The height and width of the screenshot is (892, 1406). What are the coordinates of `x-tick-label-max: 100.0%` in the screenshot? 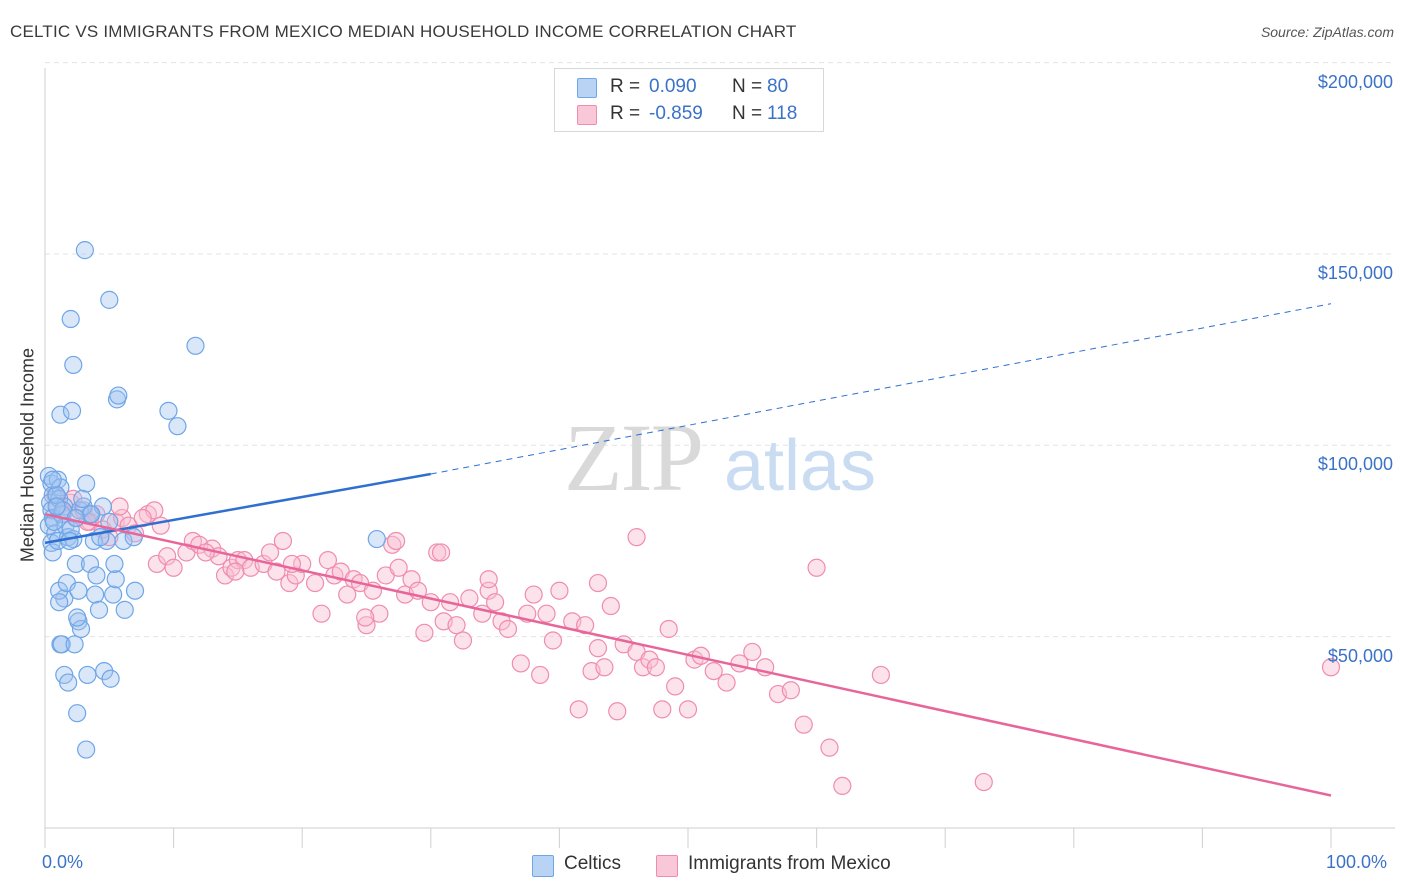 It's located at (1357, 862).